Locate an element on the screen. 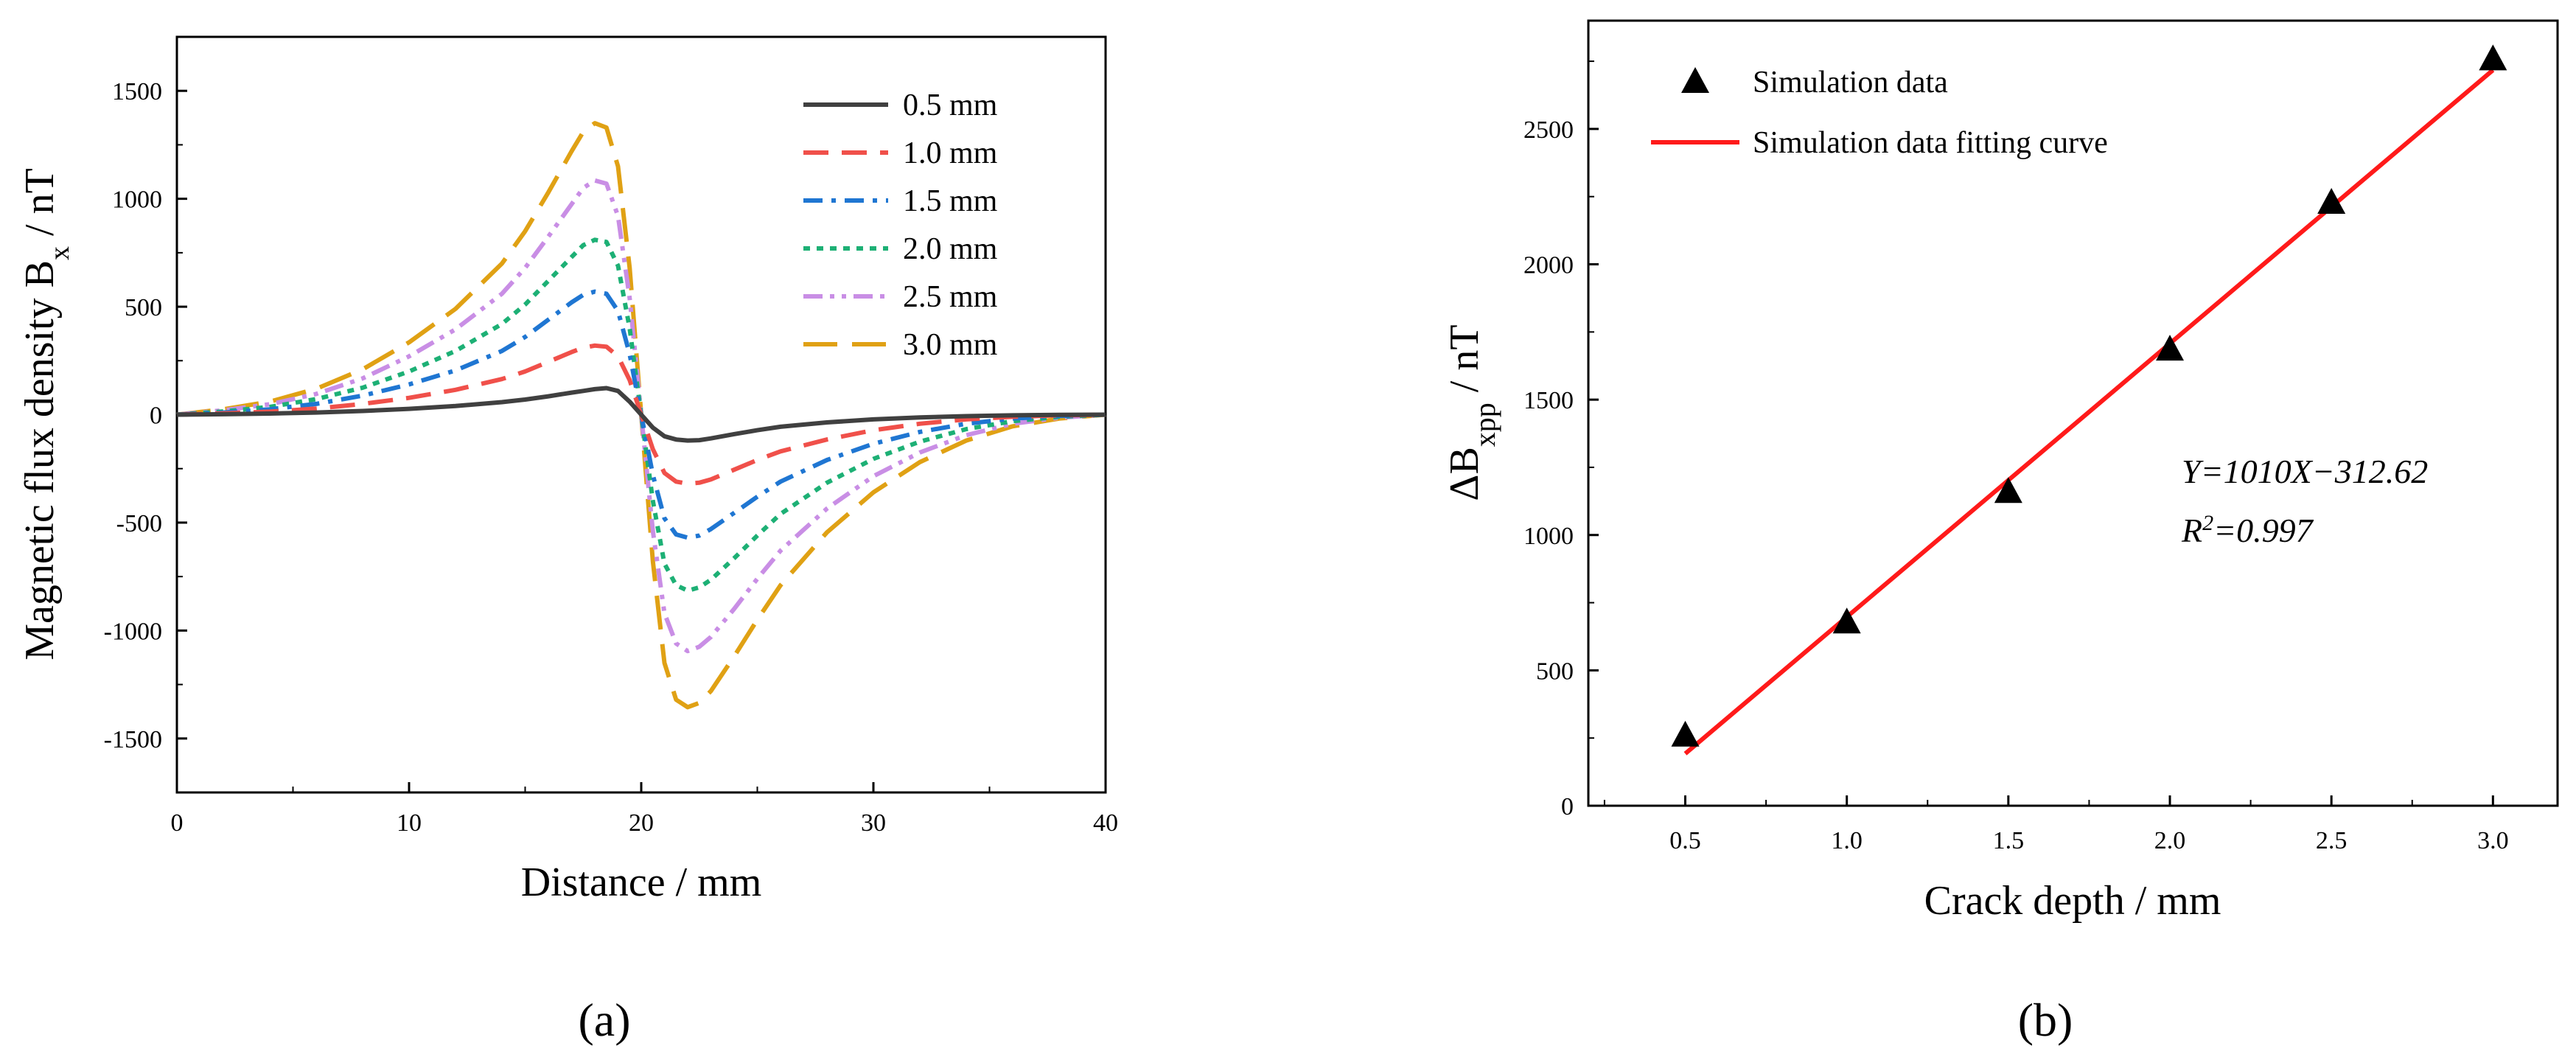  chart-a-x-tick-label: 20 is located at coordinates (641, 823).